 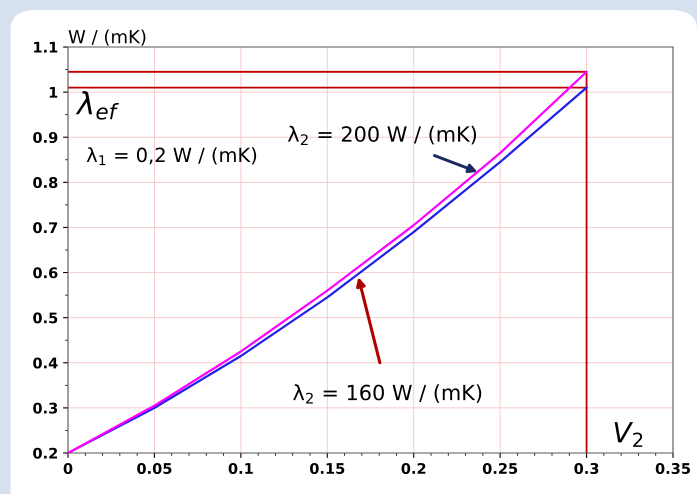 I want to click on x-tick-label: 0.15, so click(x=327, y=468).